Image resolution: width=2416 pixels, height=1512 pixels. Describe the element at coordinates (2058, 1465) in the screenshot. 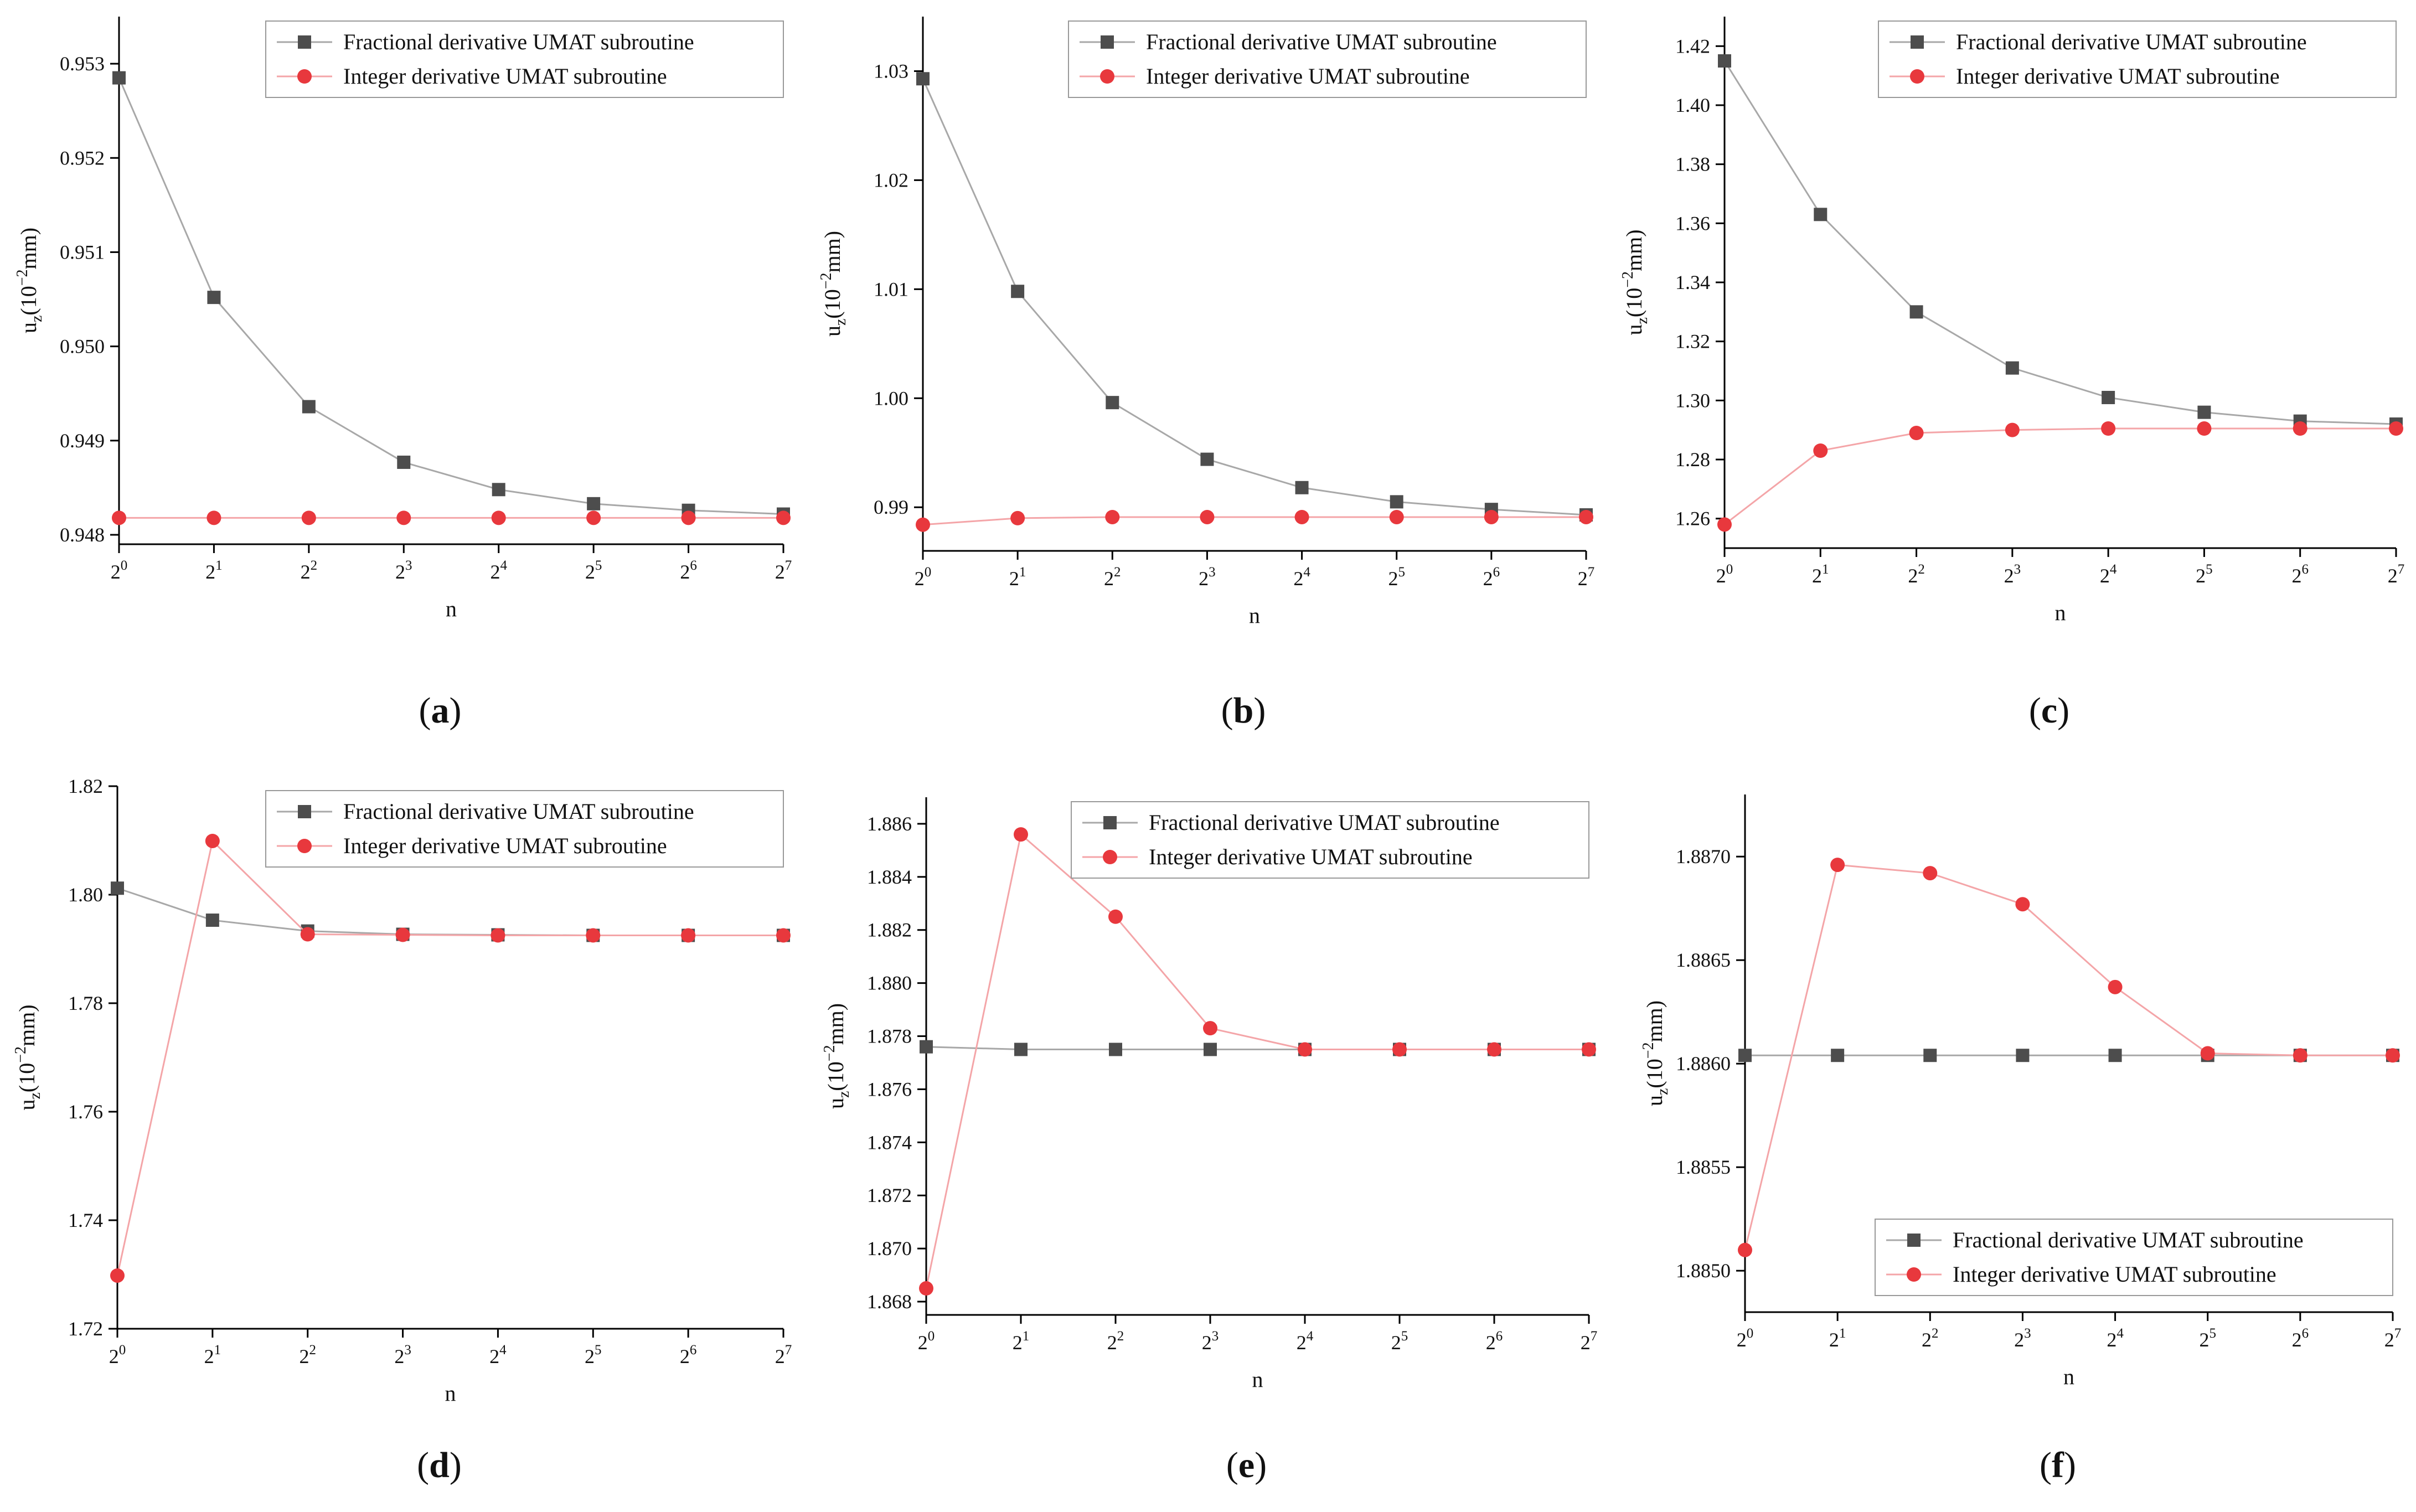

I see `panel-label: (f)` at that location.